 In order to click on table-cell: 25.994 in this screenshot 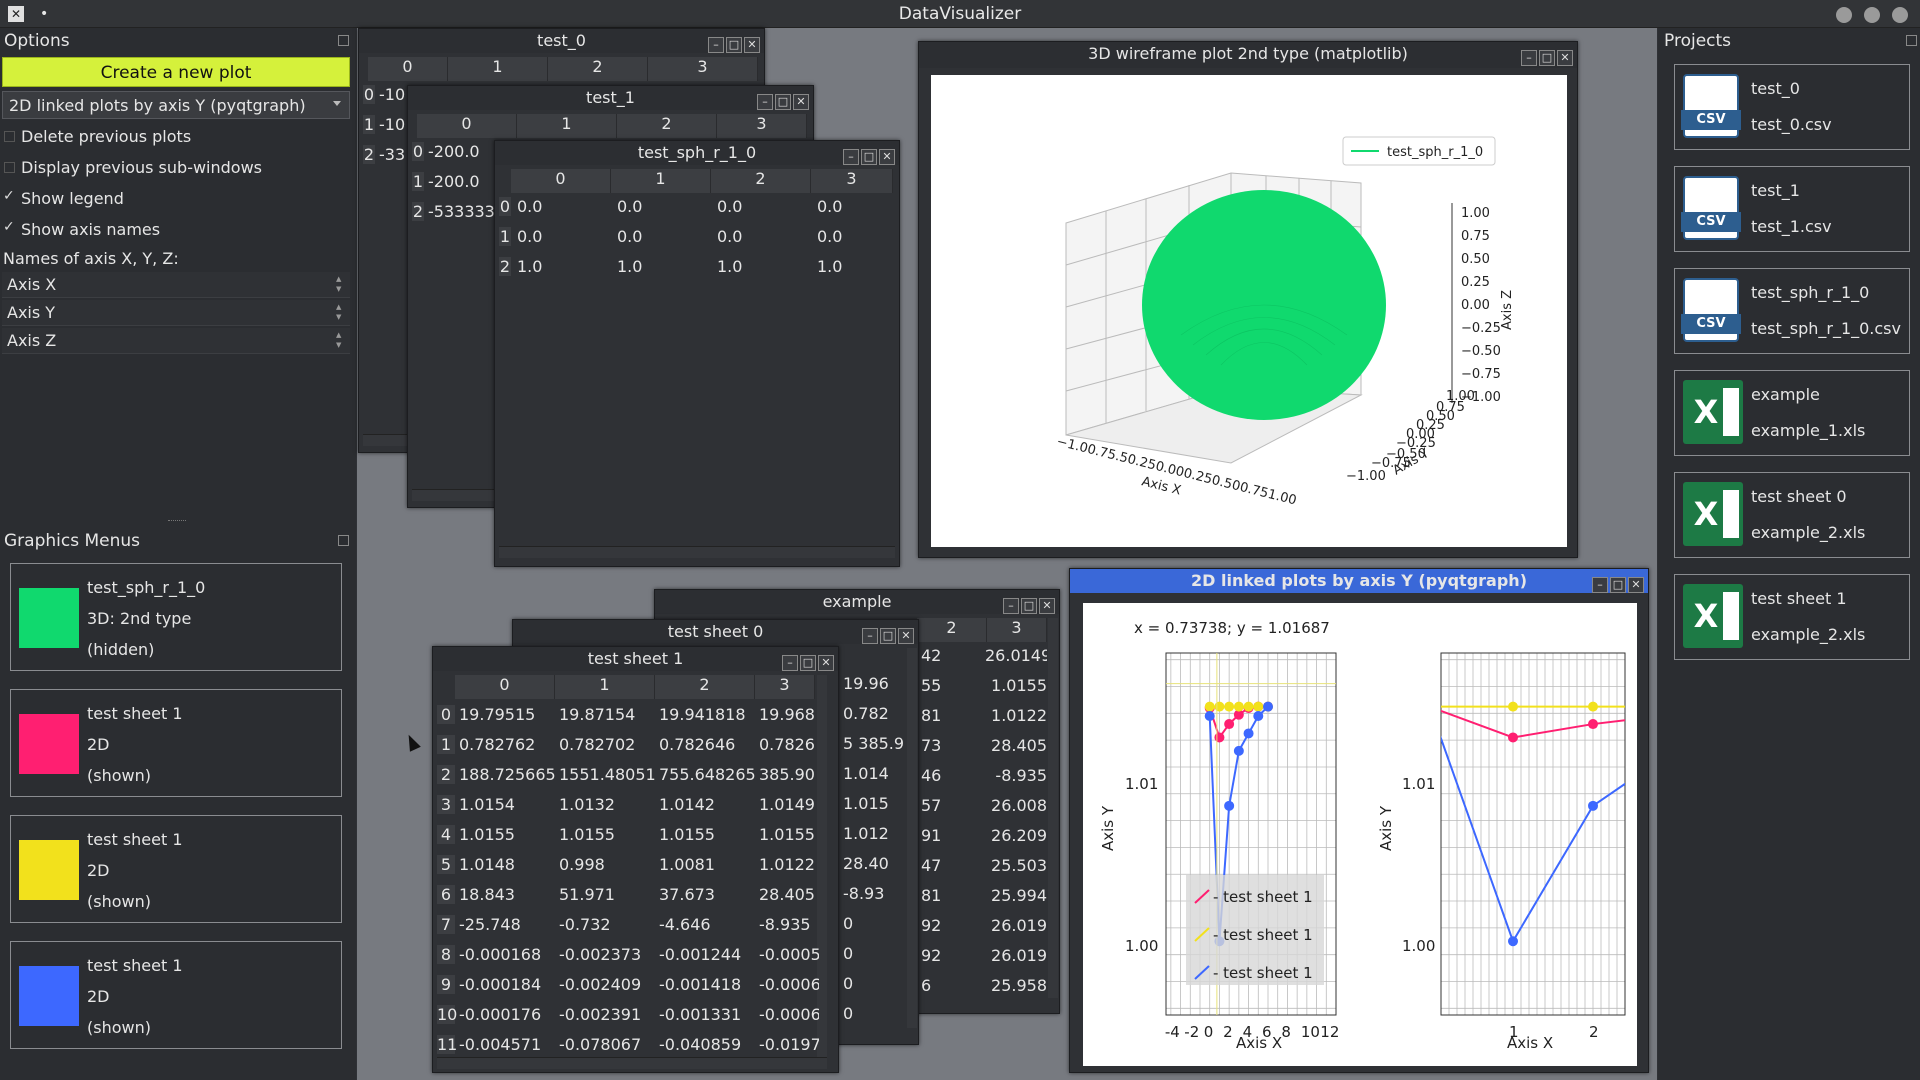, I will do `click(1019, 895)`.